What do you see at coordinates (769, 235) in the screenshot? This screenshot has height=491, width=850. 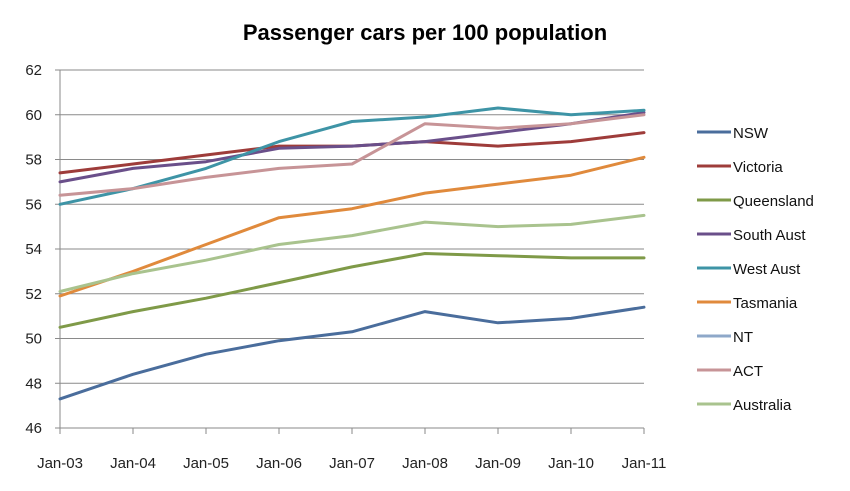 I see `legend-label: South Aust` at bounding box center [769, 235].